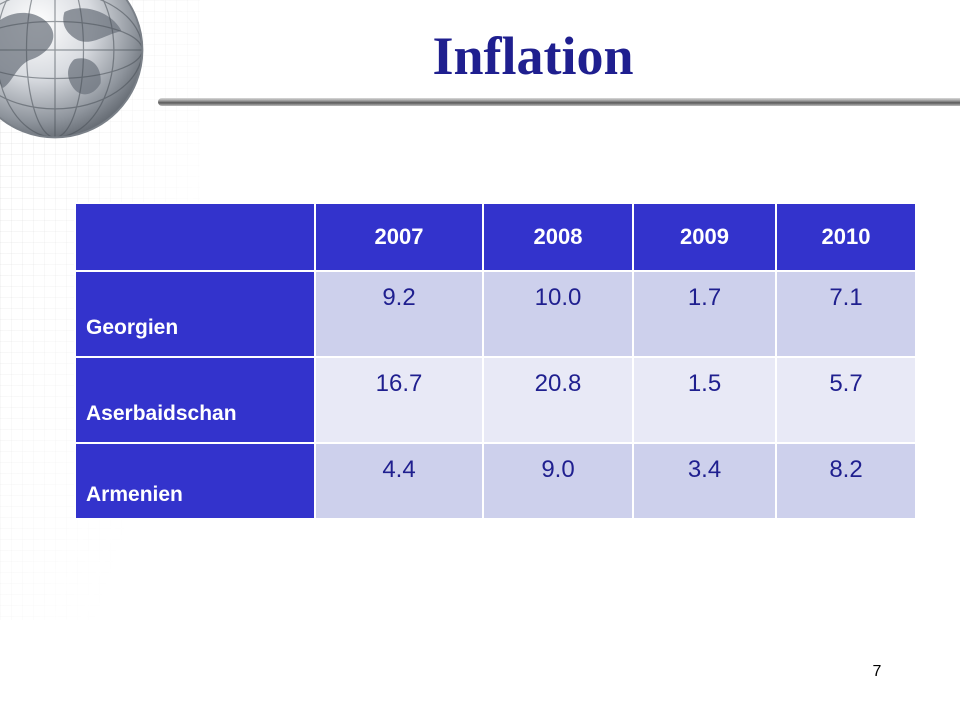  I want to click on table-cell: 3.4, so click(704, 481).